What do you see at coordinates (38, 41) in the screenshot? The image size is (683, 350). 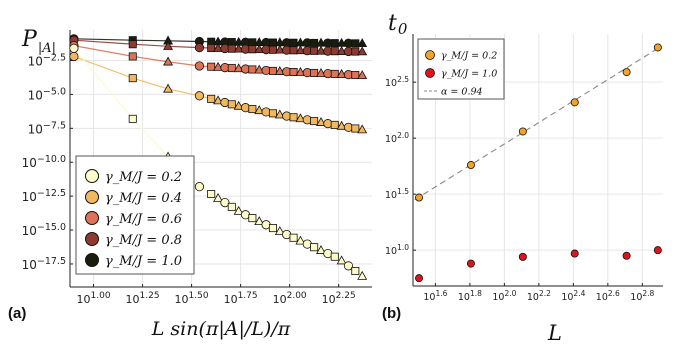 I see `panel-a-y-label: P|A|` at bounding box center [38, 41].